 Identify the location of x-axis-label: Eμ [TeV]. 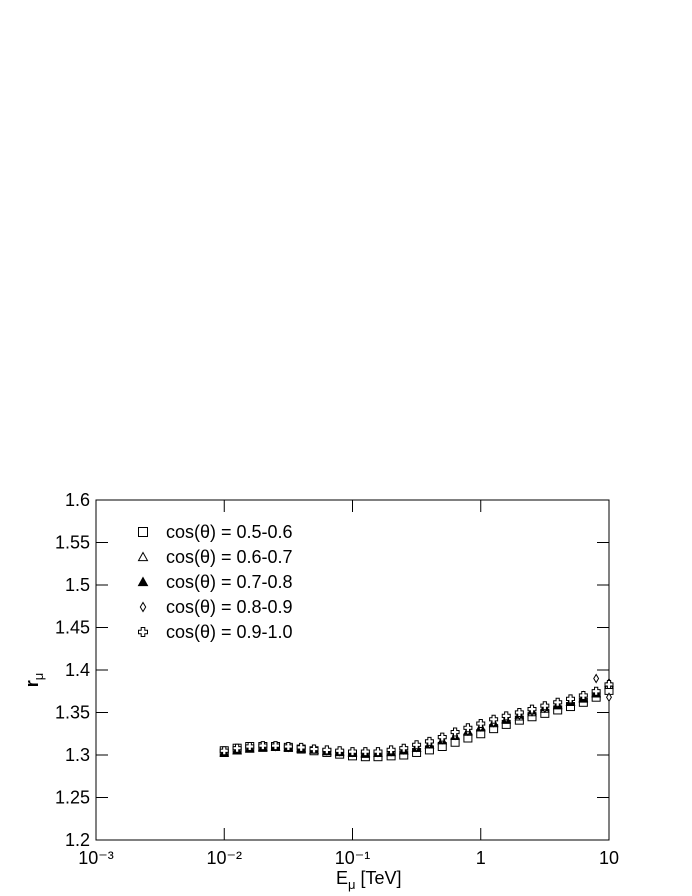
(369, 880).